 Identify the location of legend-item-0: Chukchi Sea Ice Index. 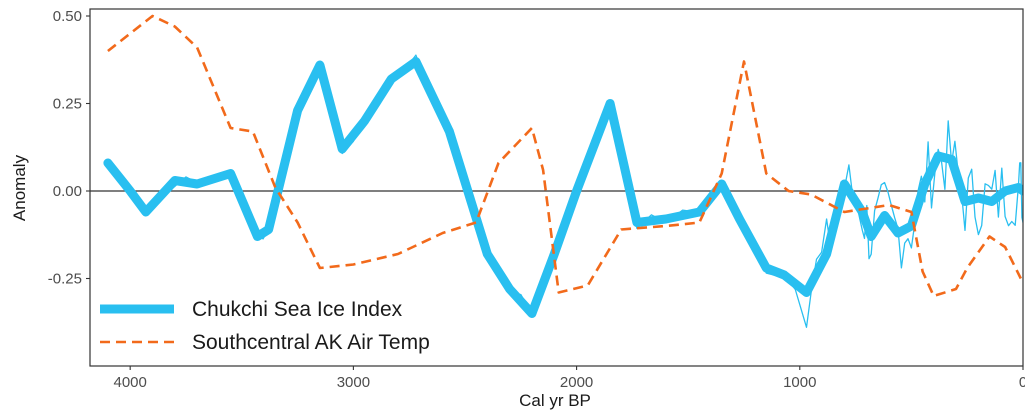
(251, 309).